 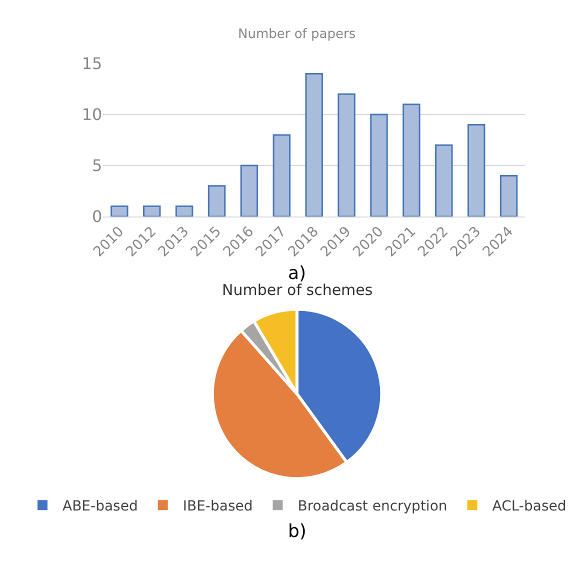 What do you see at coordinates (100, 506) in the screenshot?
I see `legend-label: ABE-based` at bounding box center [100, 506].